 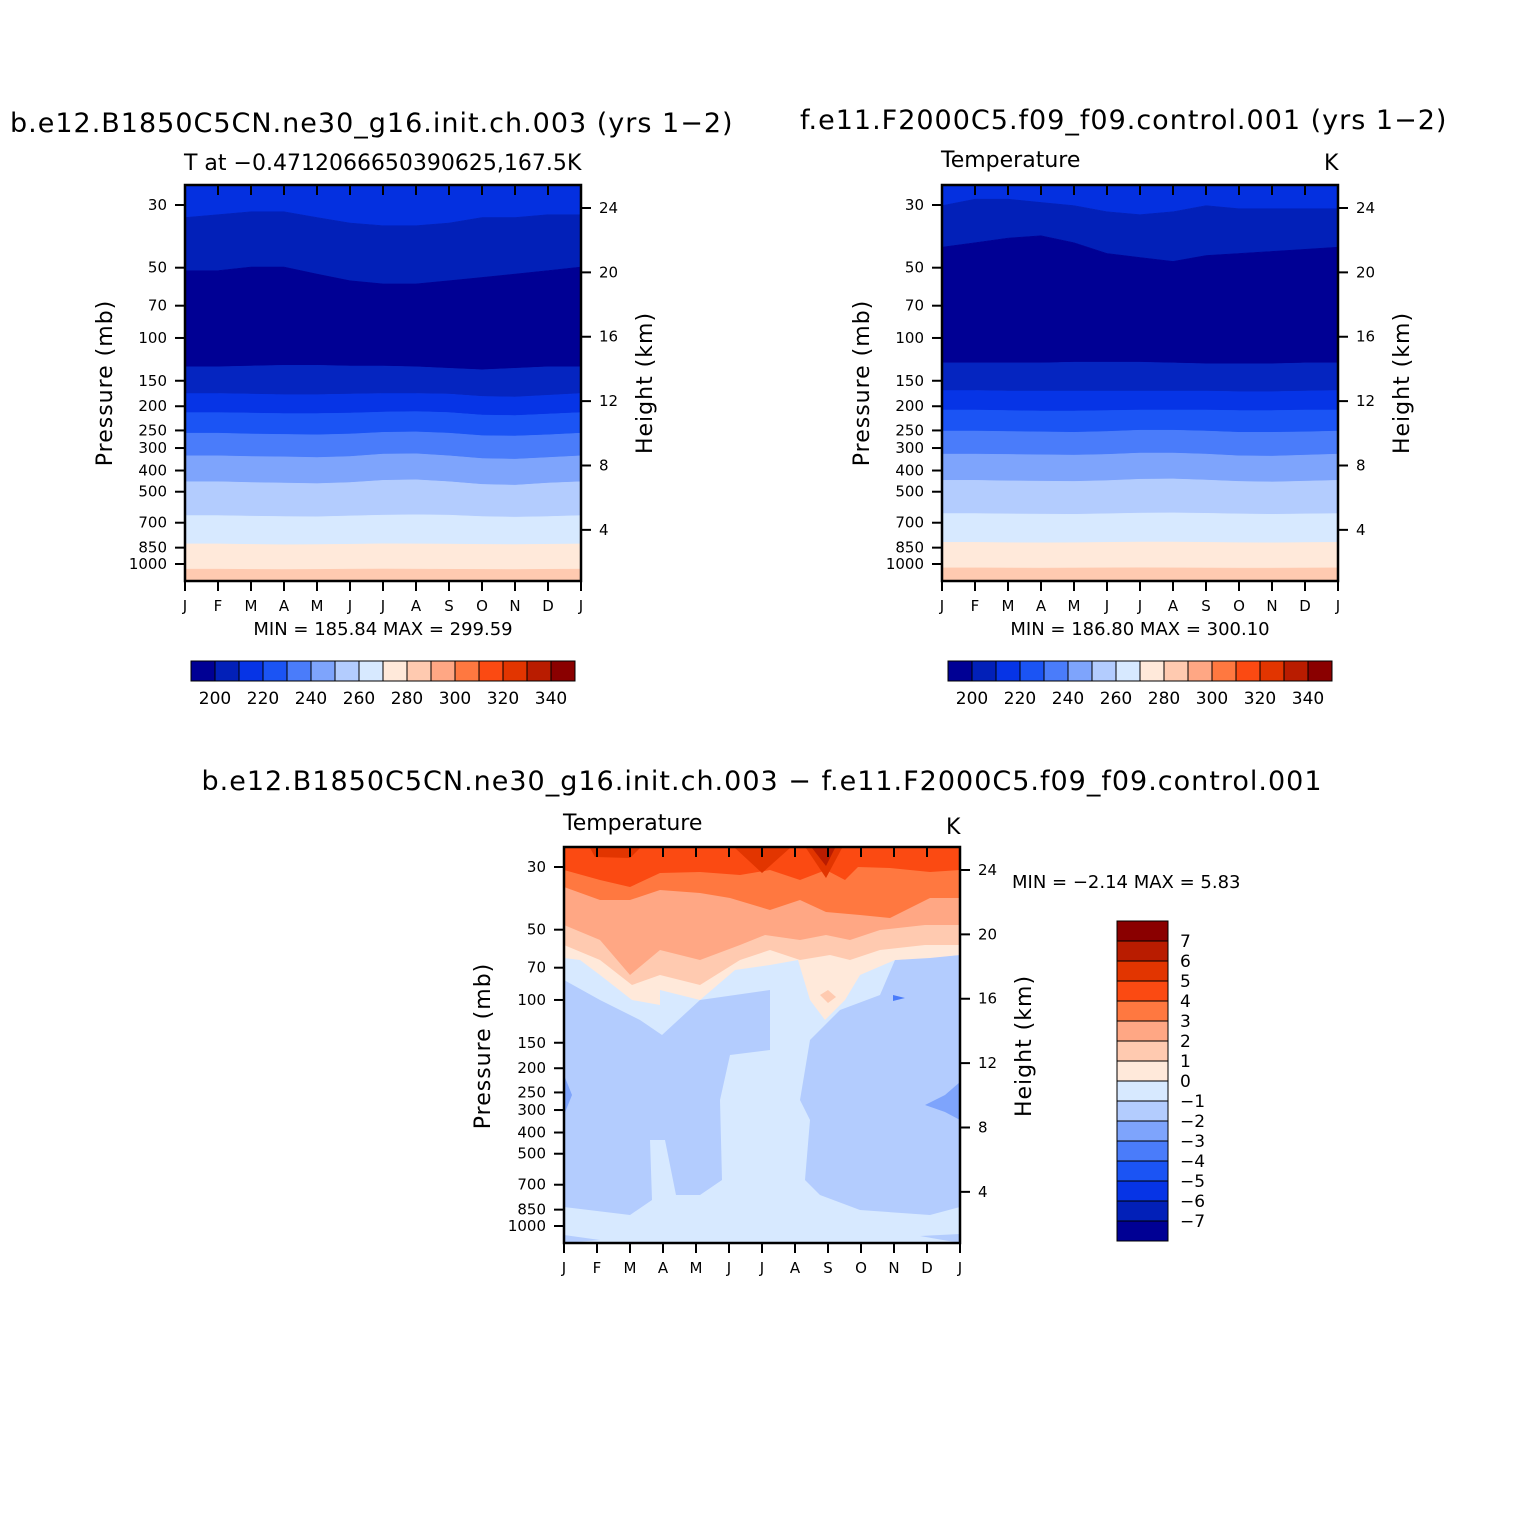 I want to click on x-tick-label: O, so click(x=1239, y=606).